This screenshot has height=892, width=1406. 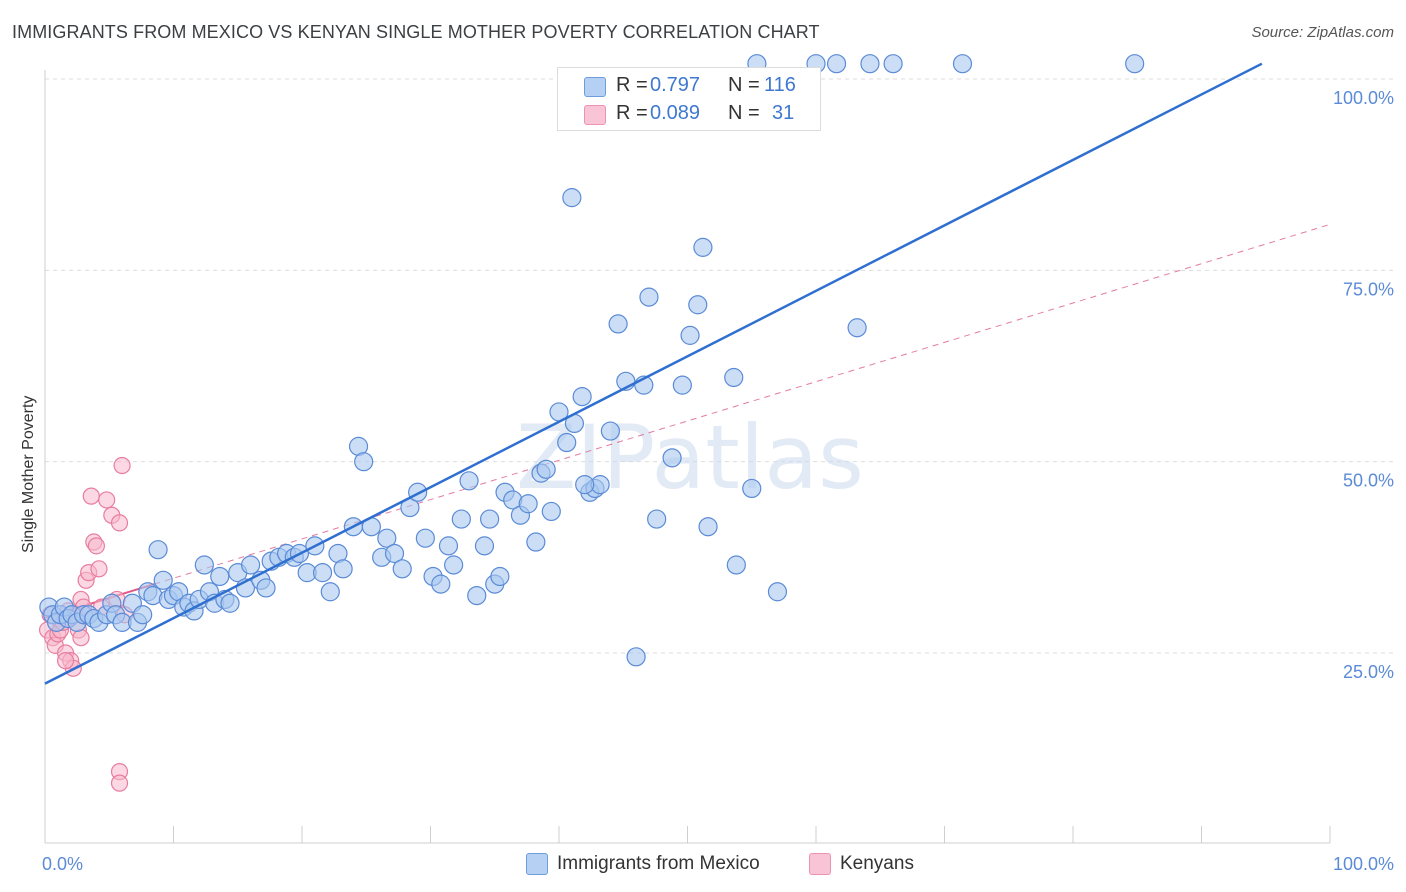 I want to click on source-label: Source: ZipAtlas.com, so click(x=1322, y=32).